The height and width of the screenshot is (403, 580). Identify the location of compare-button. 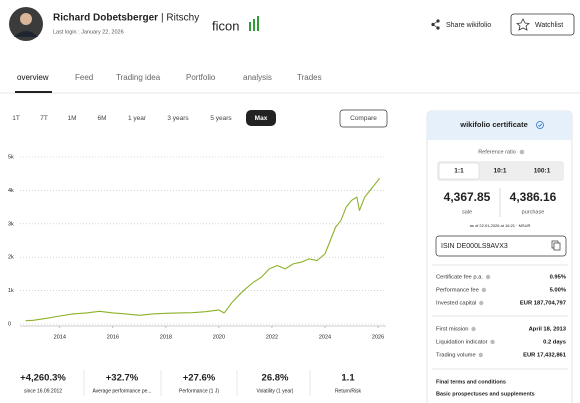
(363, 118).